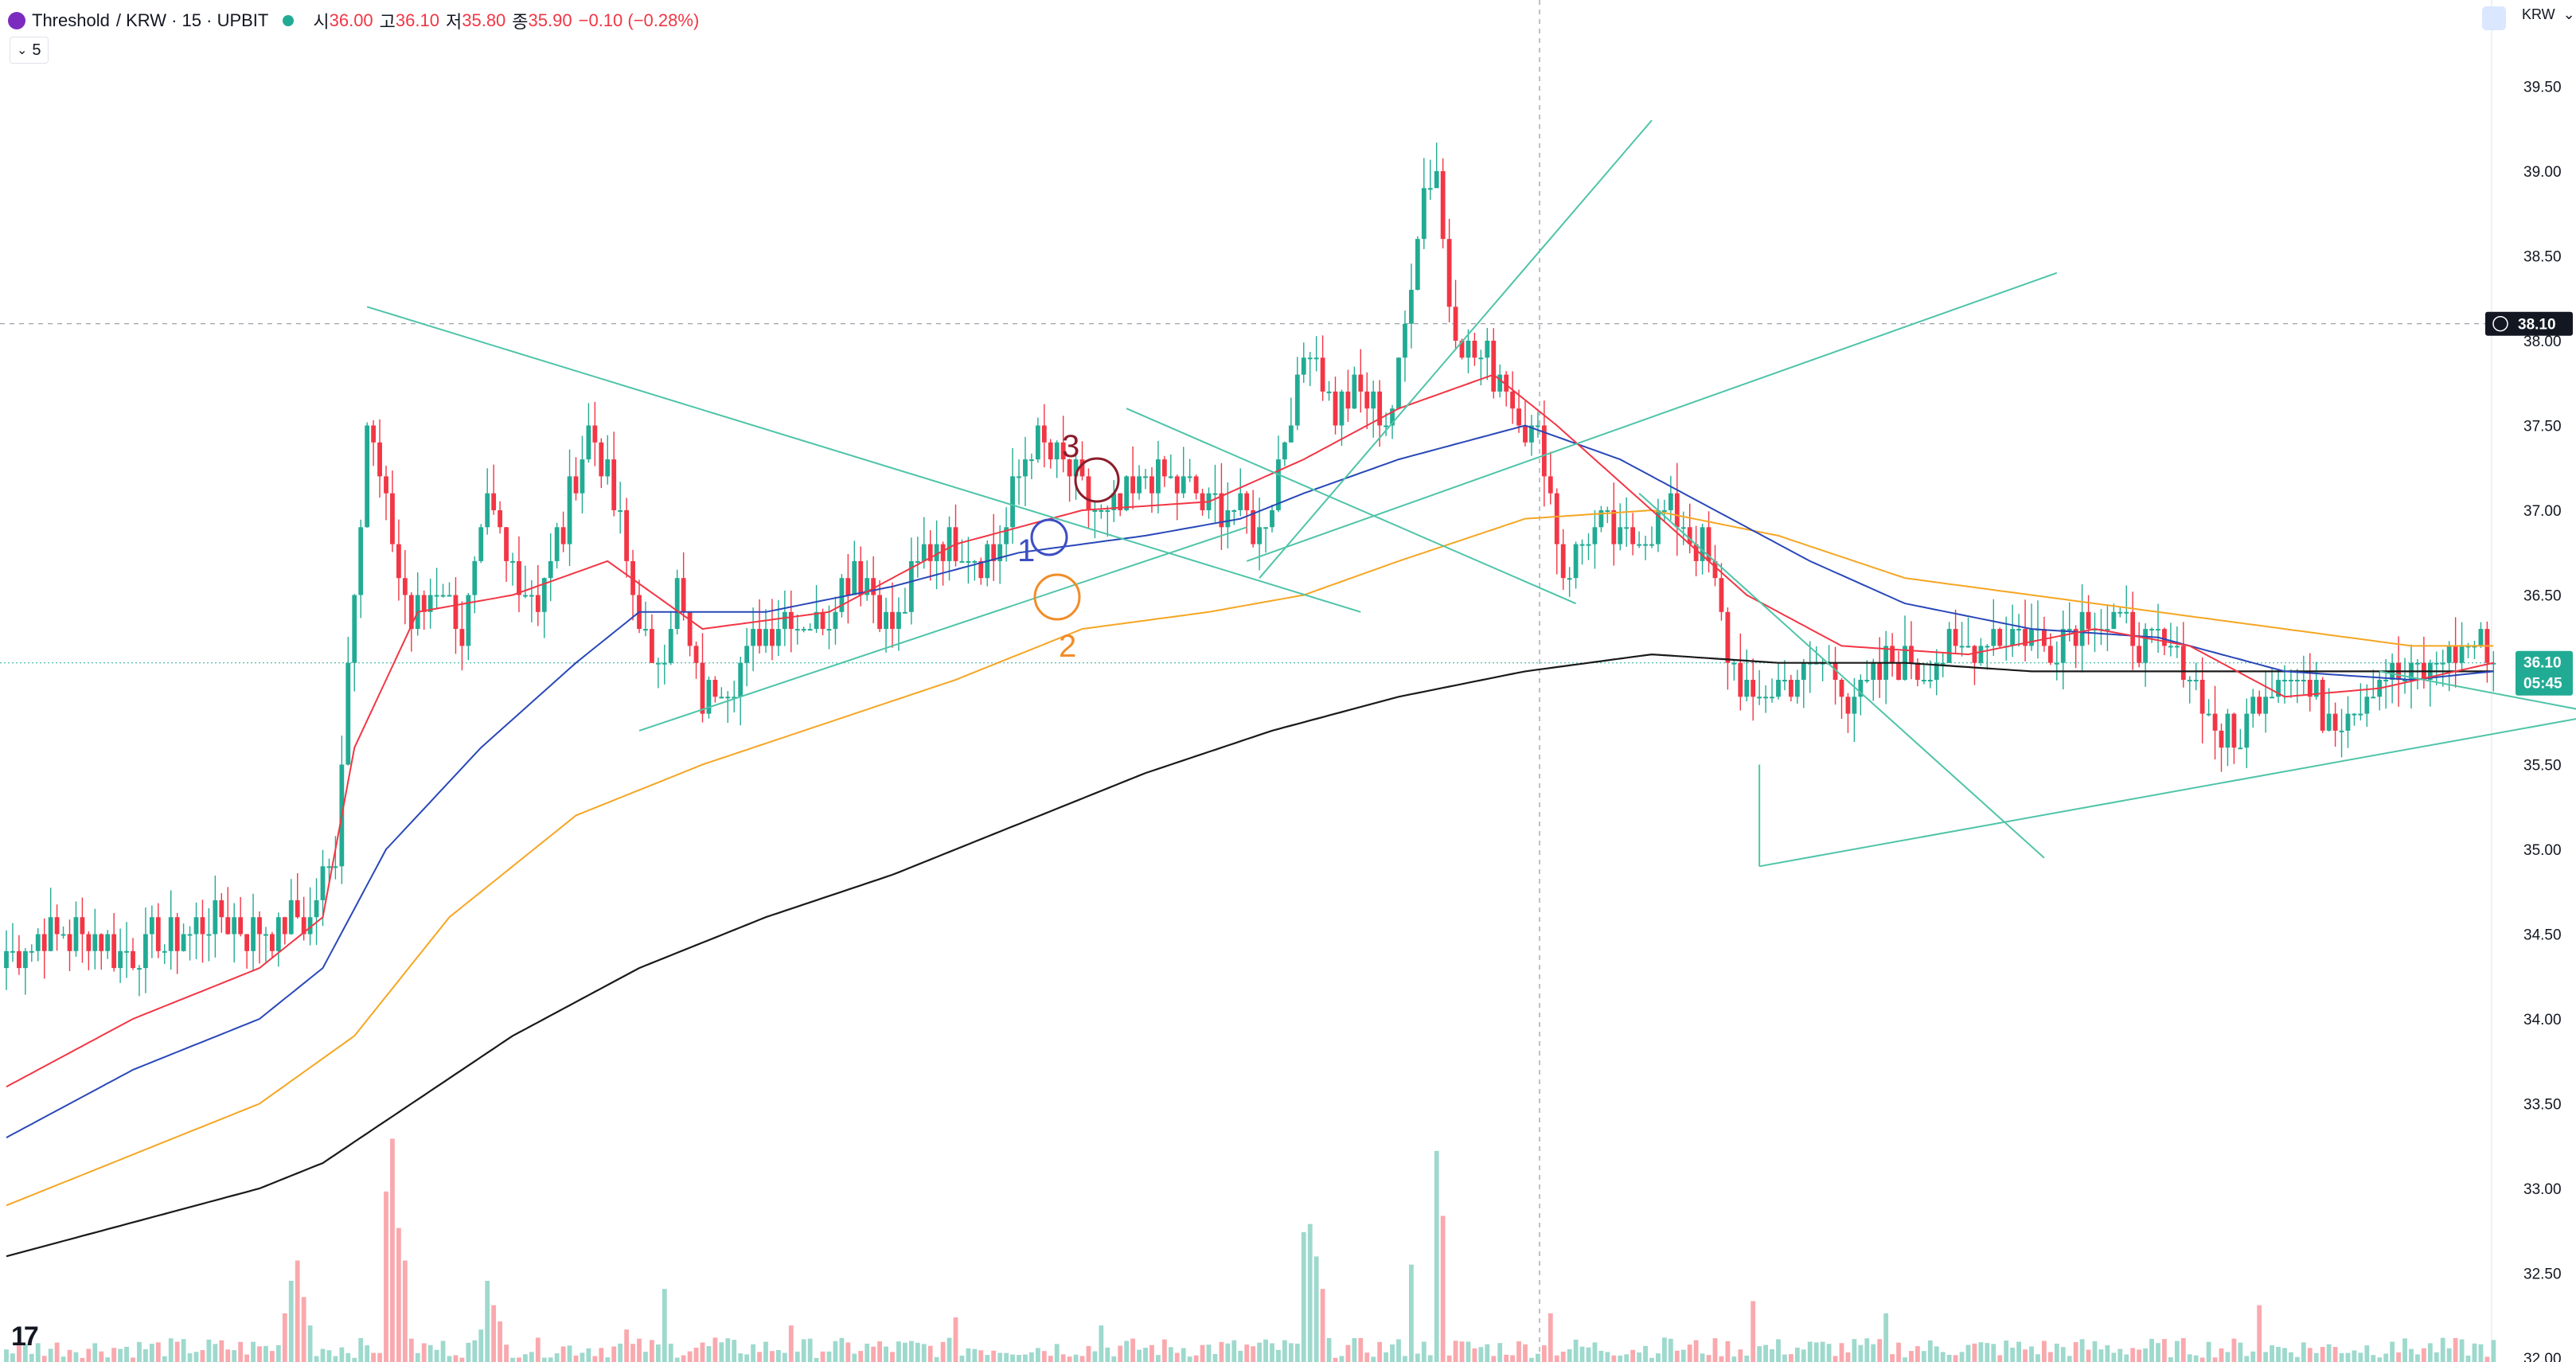 Image resolution: width=2576 pixels, height=1362 pixels. Describe the element at coordinates (2542, 597) in the screenshot. I see `y-tick-label: 36.50` at that location.